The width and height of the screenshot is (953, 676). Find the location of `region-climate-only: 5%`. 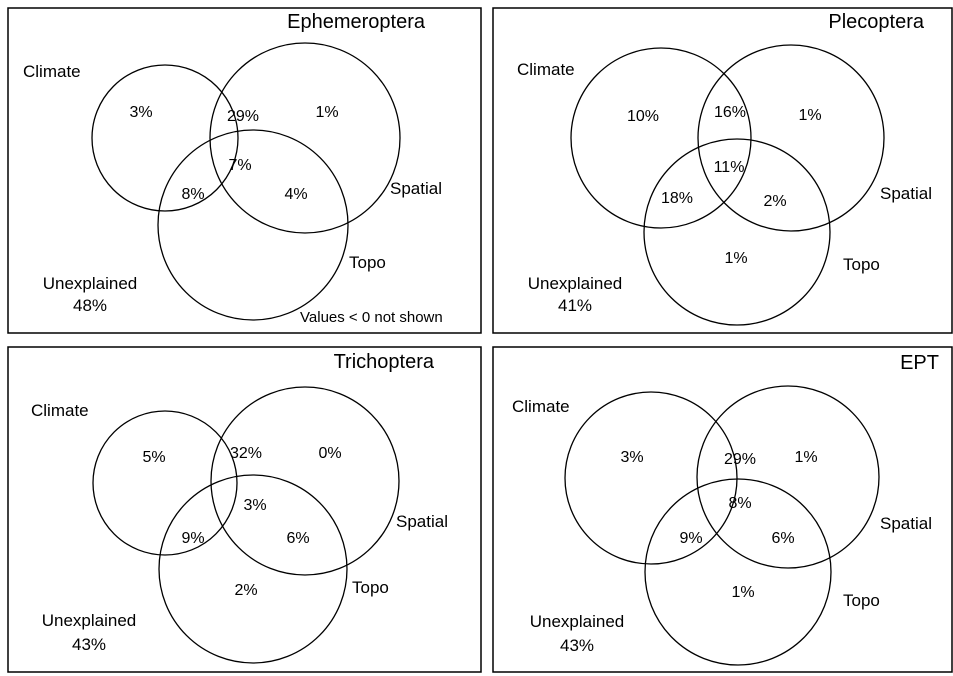

region-climate-only: 5% is located at coordinates (153, 457).